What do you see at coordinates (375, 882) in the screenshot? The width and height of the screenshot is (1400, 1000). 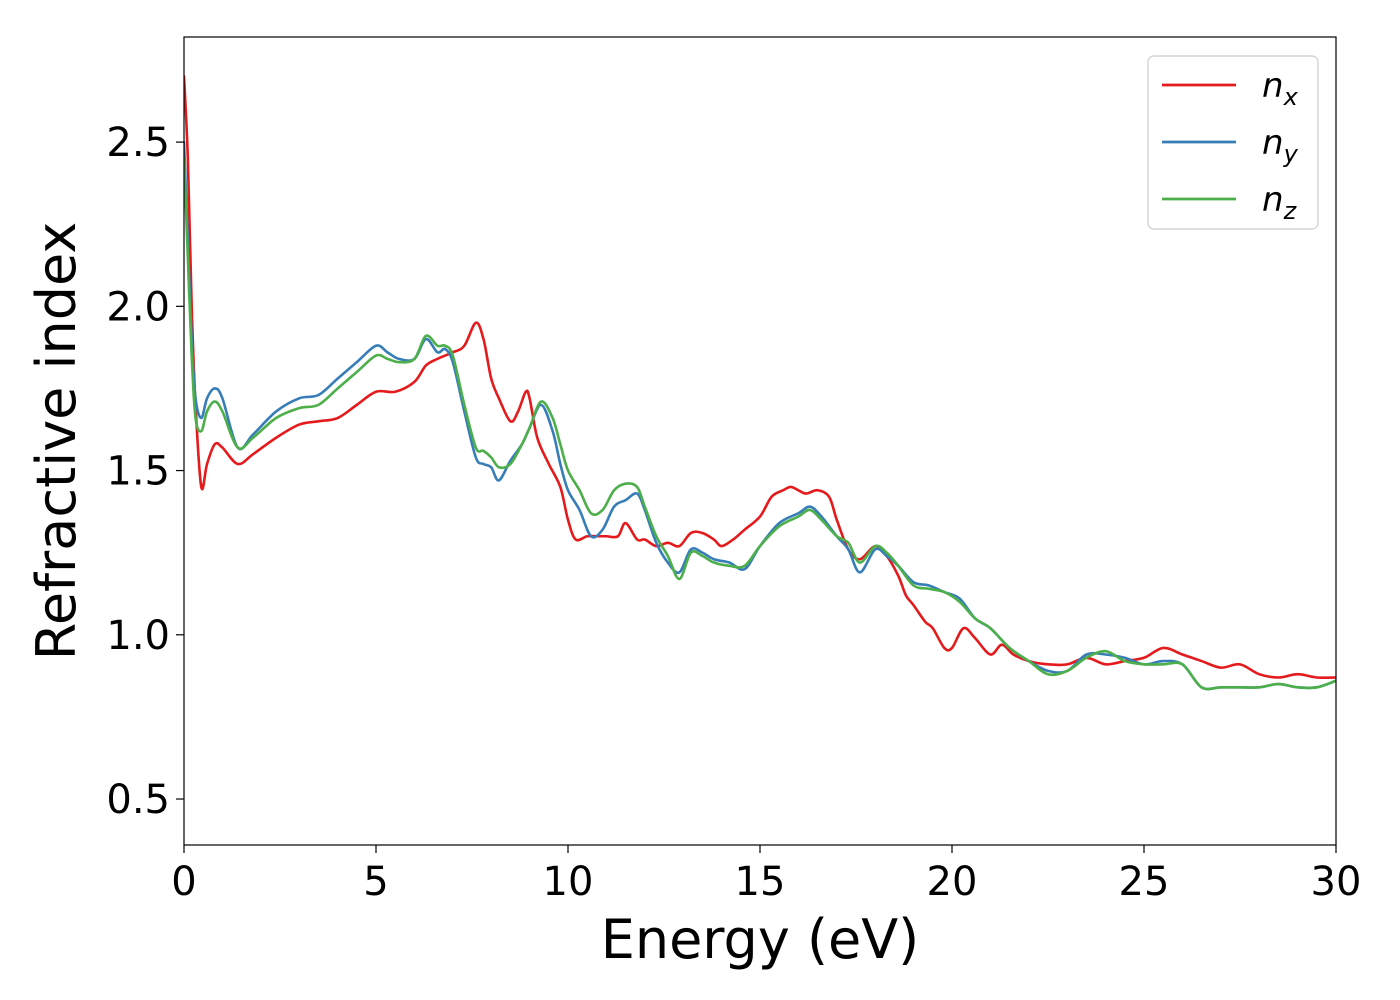 I see `x-tick-label: 5` at bounding box center [375, 882].